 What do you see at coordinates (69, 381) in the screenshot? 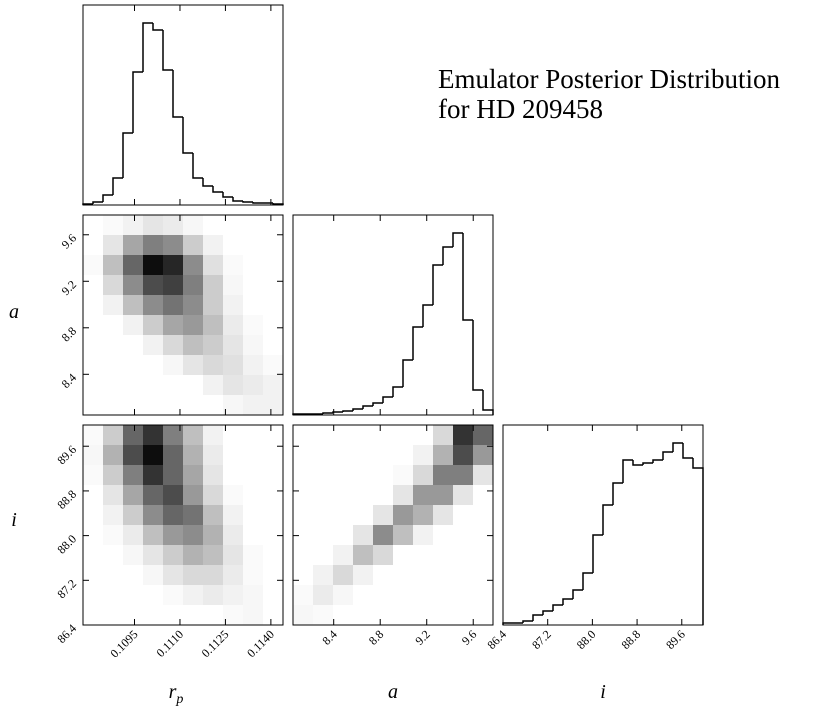
I see `y-tick-label: 8.4` at bounding box center [69, 381].